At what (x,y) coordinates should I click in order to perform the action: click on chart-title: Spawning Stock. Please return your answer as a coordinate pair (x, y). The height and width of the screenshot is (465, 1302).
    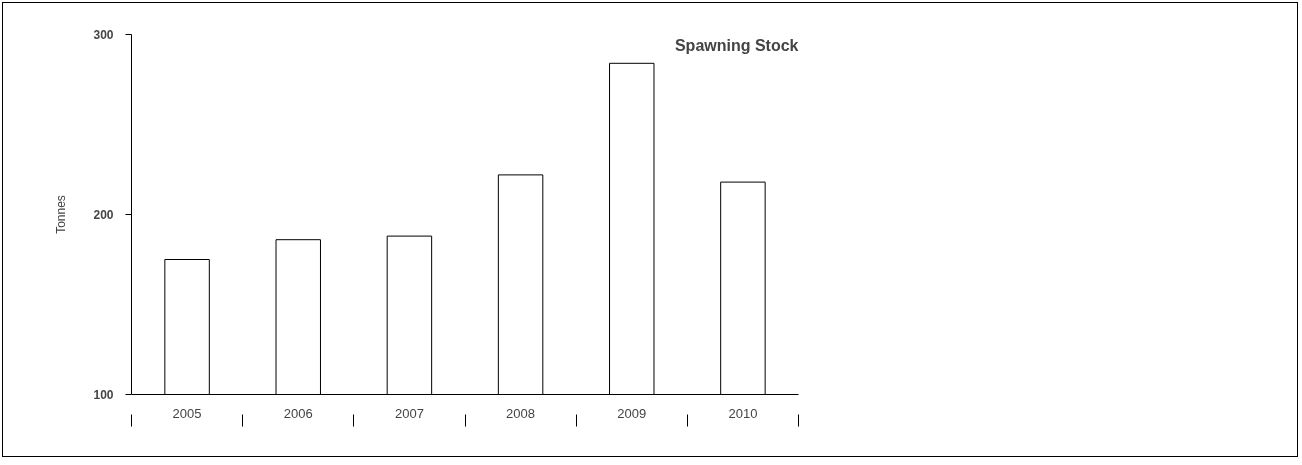
    Looking at the image, I should click on (736, 45).